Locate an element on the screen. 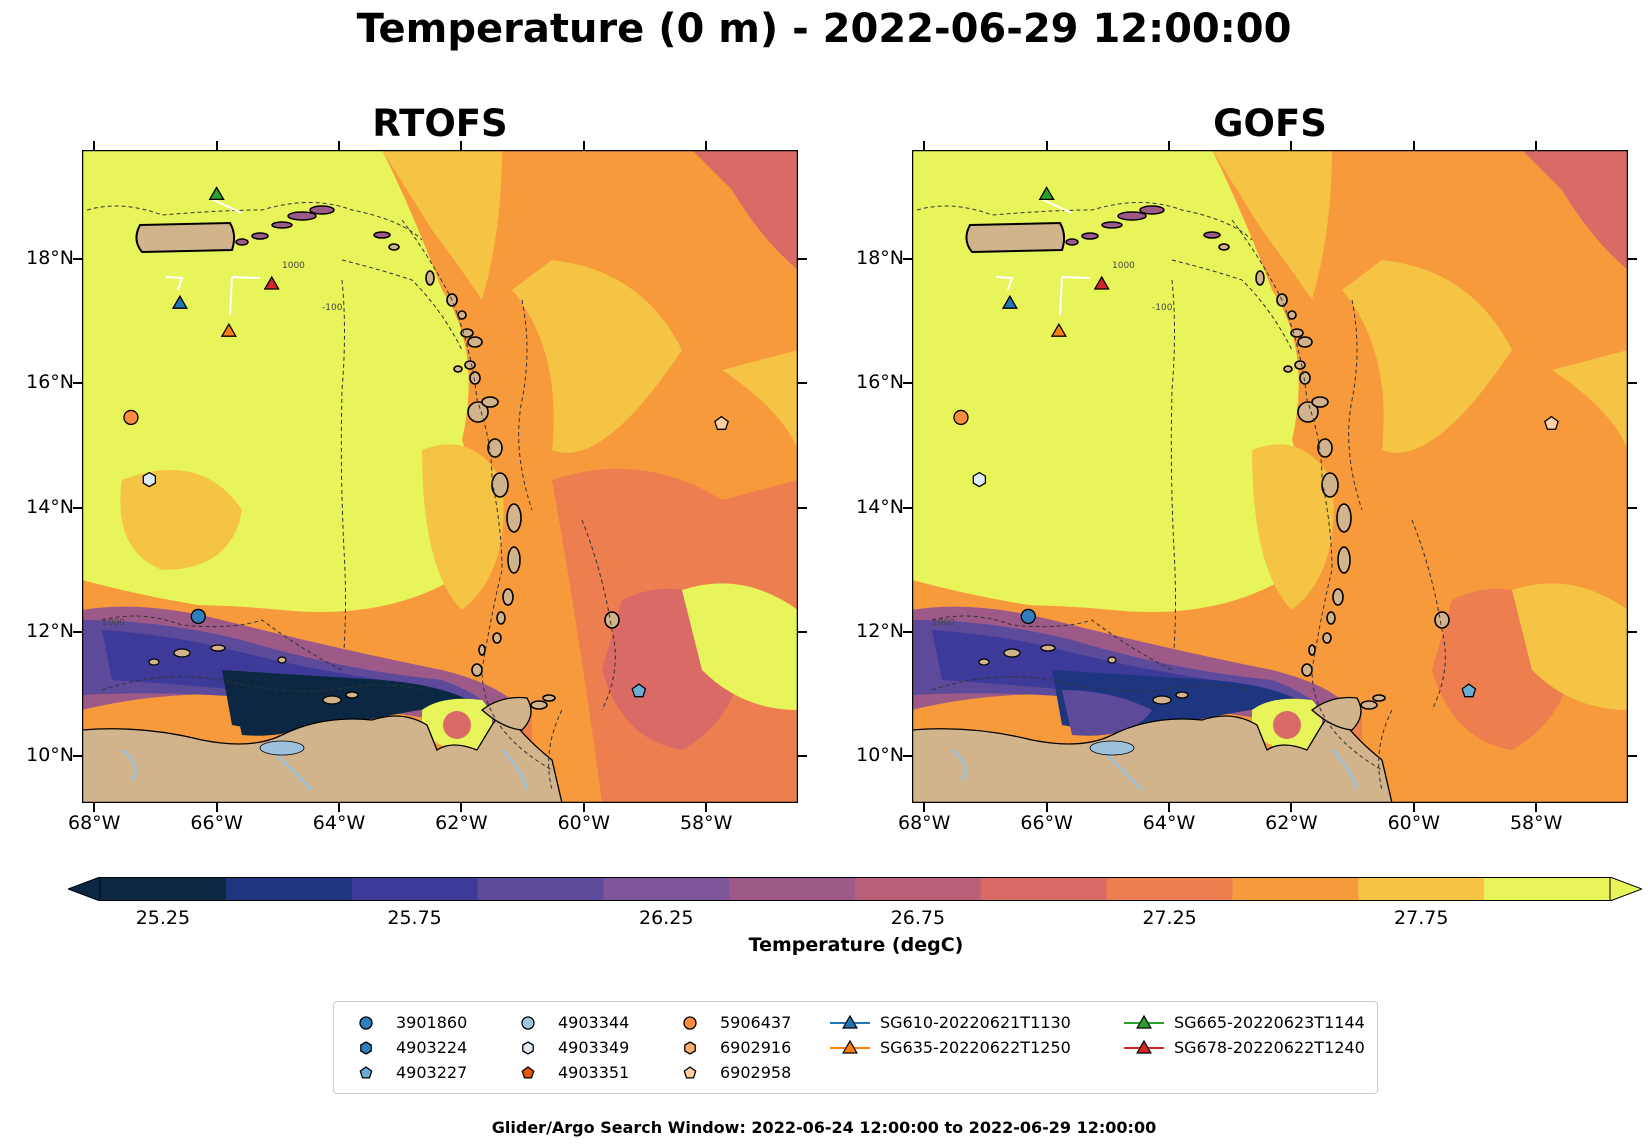  y-tick-label: 14°N is located at coordinates (880, 506).